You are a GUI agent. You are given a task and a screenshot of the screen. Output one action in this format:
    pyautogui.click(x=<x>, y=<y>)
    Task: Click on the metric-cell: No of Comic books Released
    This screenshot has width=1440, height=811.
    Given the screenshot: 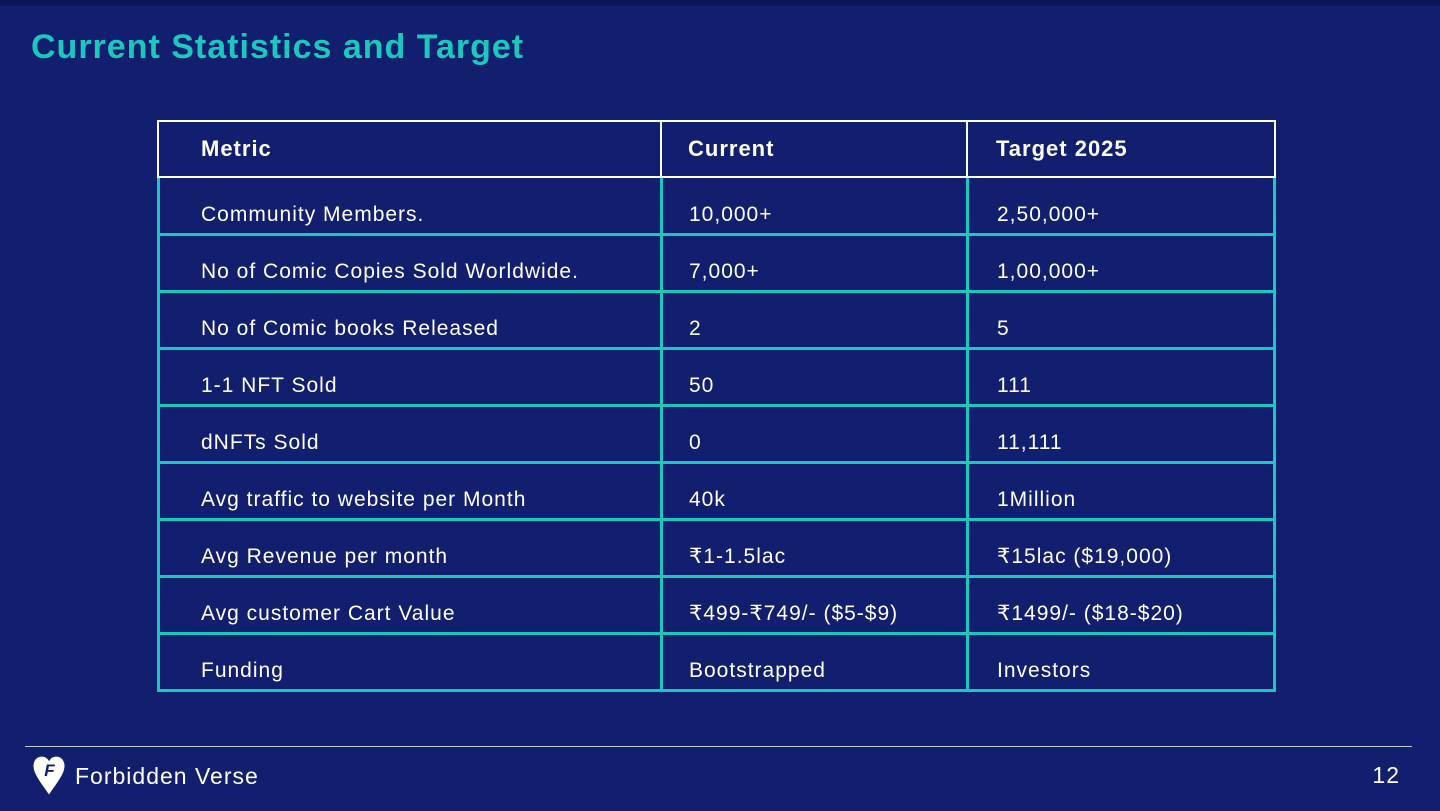 What is the action you would take?
    pyautogui.click(x=350, y=328)
    